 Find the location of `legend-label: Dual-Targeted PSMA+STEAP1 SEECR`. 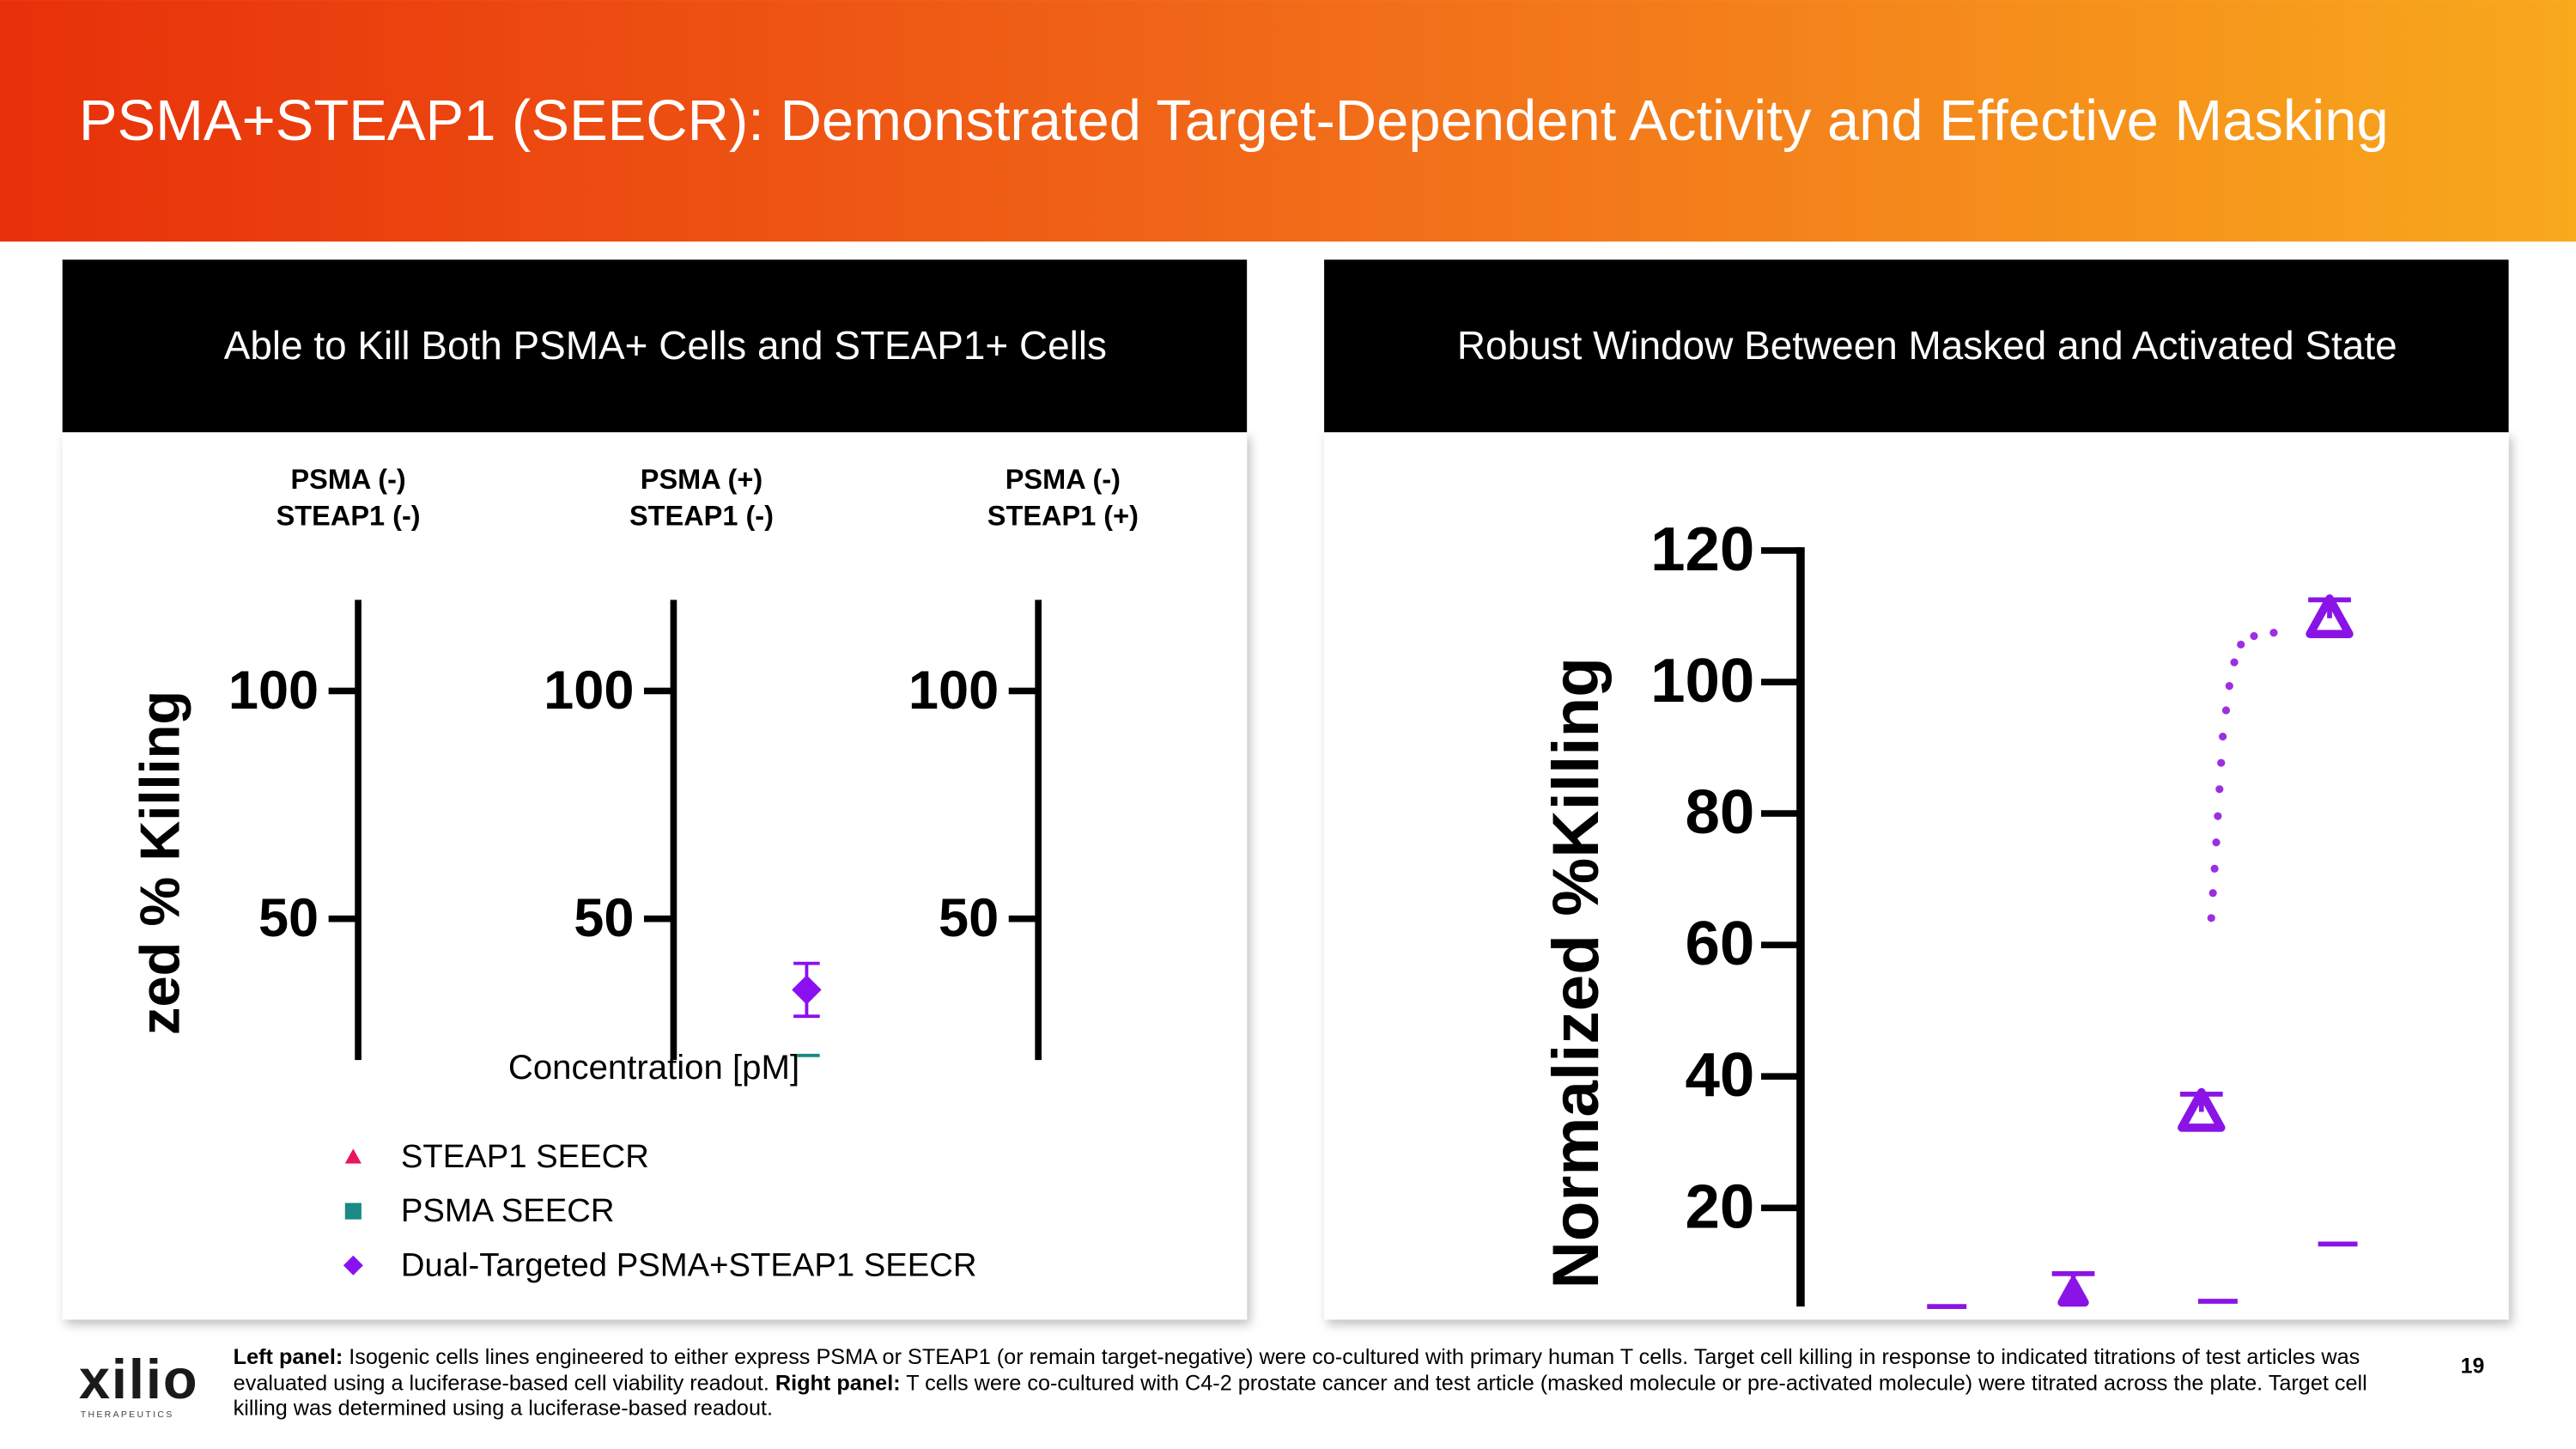

legend-label: Dual-Targeted PSMA+STEAP1 SEECR is located at coordinates (689, 1264).